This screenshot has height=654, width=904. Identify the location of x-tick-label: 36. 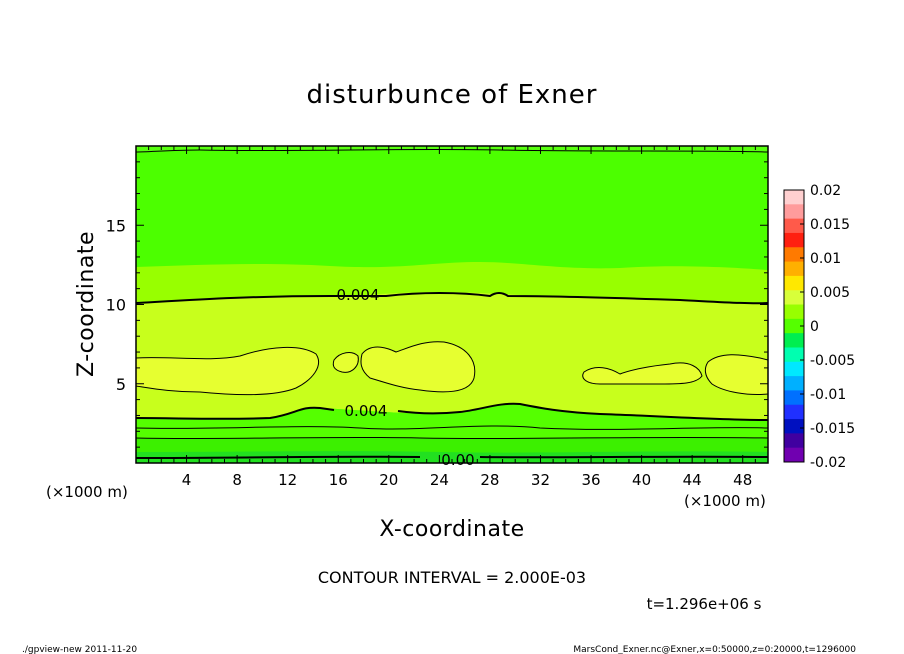
(590, 480).